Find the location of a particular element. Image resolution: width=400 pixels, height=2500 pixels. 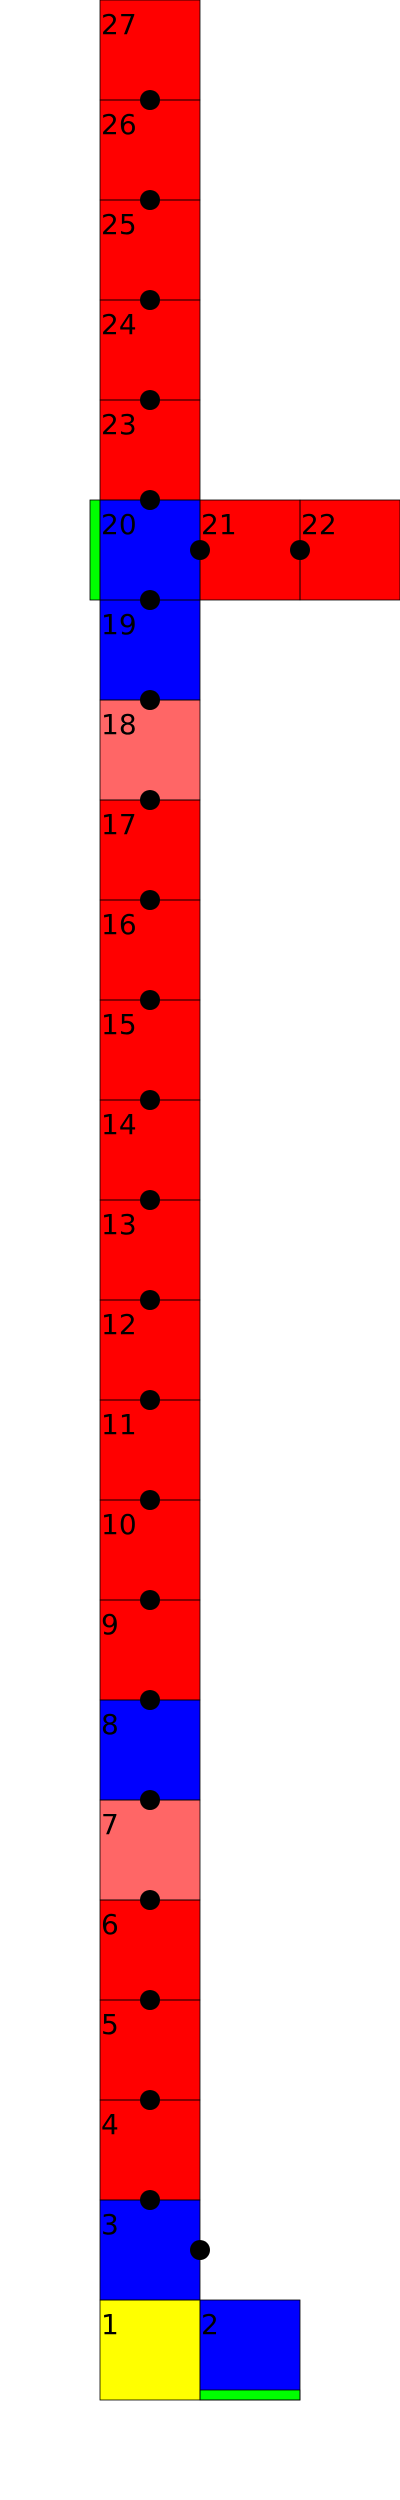

cell-4-label: 4 is located at coordinates (110, 2124).